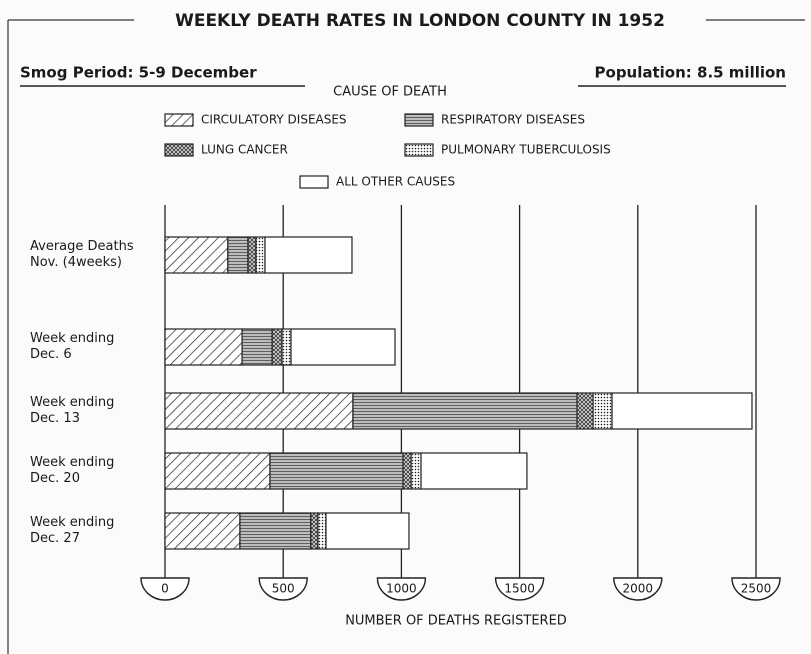 This screenshot has height=654, width=811. What do you see at coordinates (82, 254) in the screenshot?
I see `y-tick-label: Average Deaths Nov. (4weeks)` at bounding box center [82, 254].